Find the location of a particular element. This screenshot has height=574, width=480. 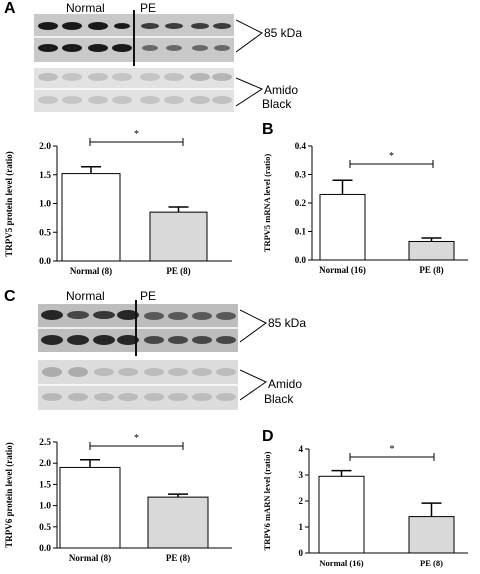

blot-a-kda-bracket is located at coordinates (249, 36).